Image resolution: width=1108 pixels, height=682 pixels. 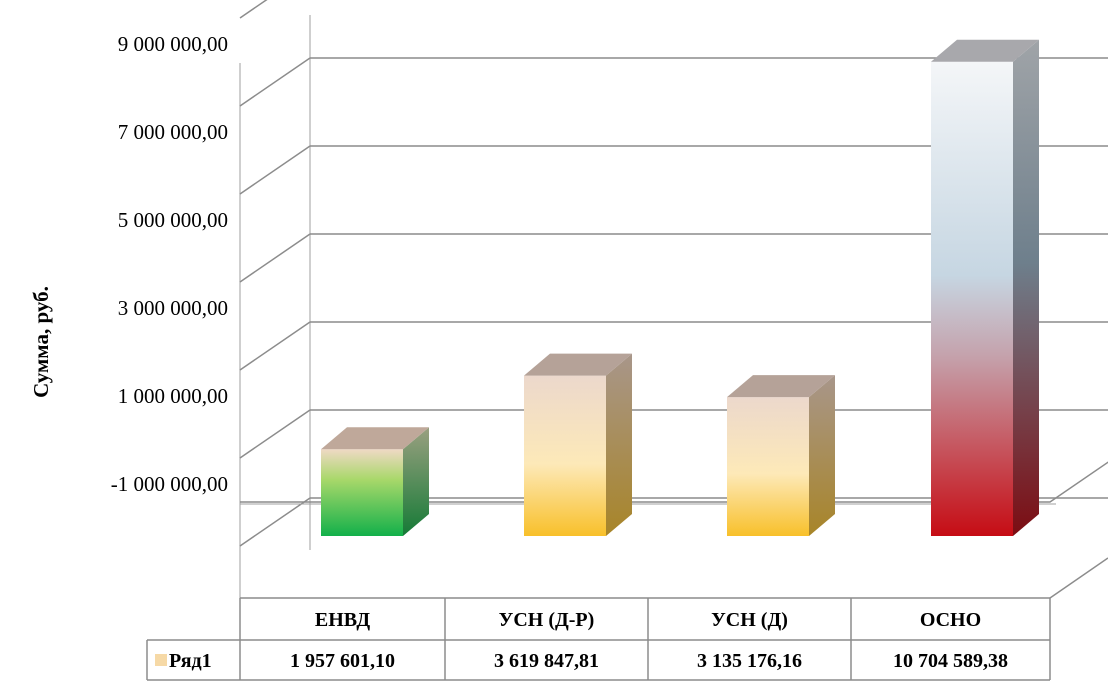 I want to click on y-tick-label: 5 000 000,00, so click(x=173, y=220).